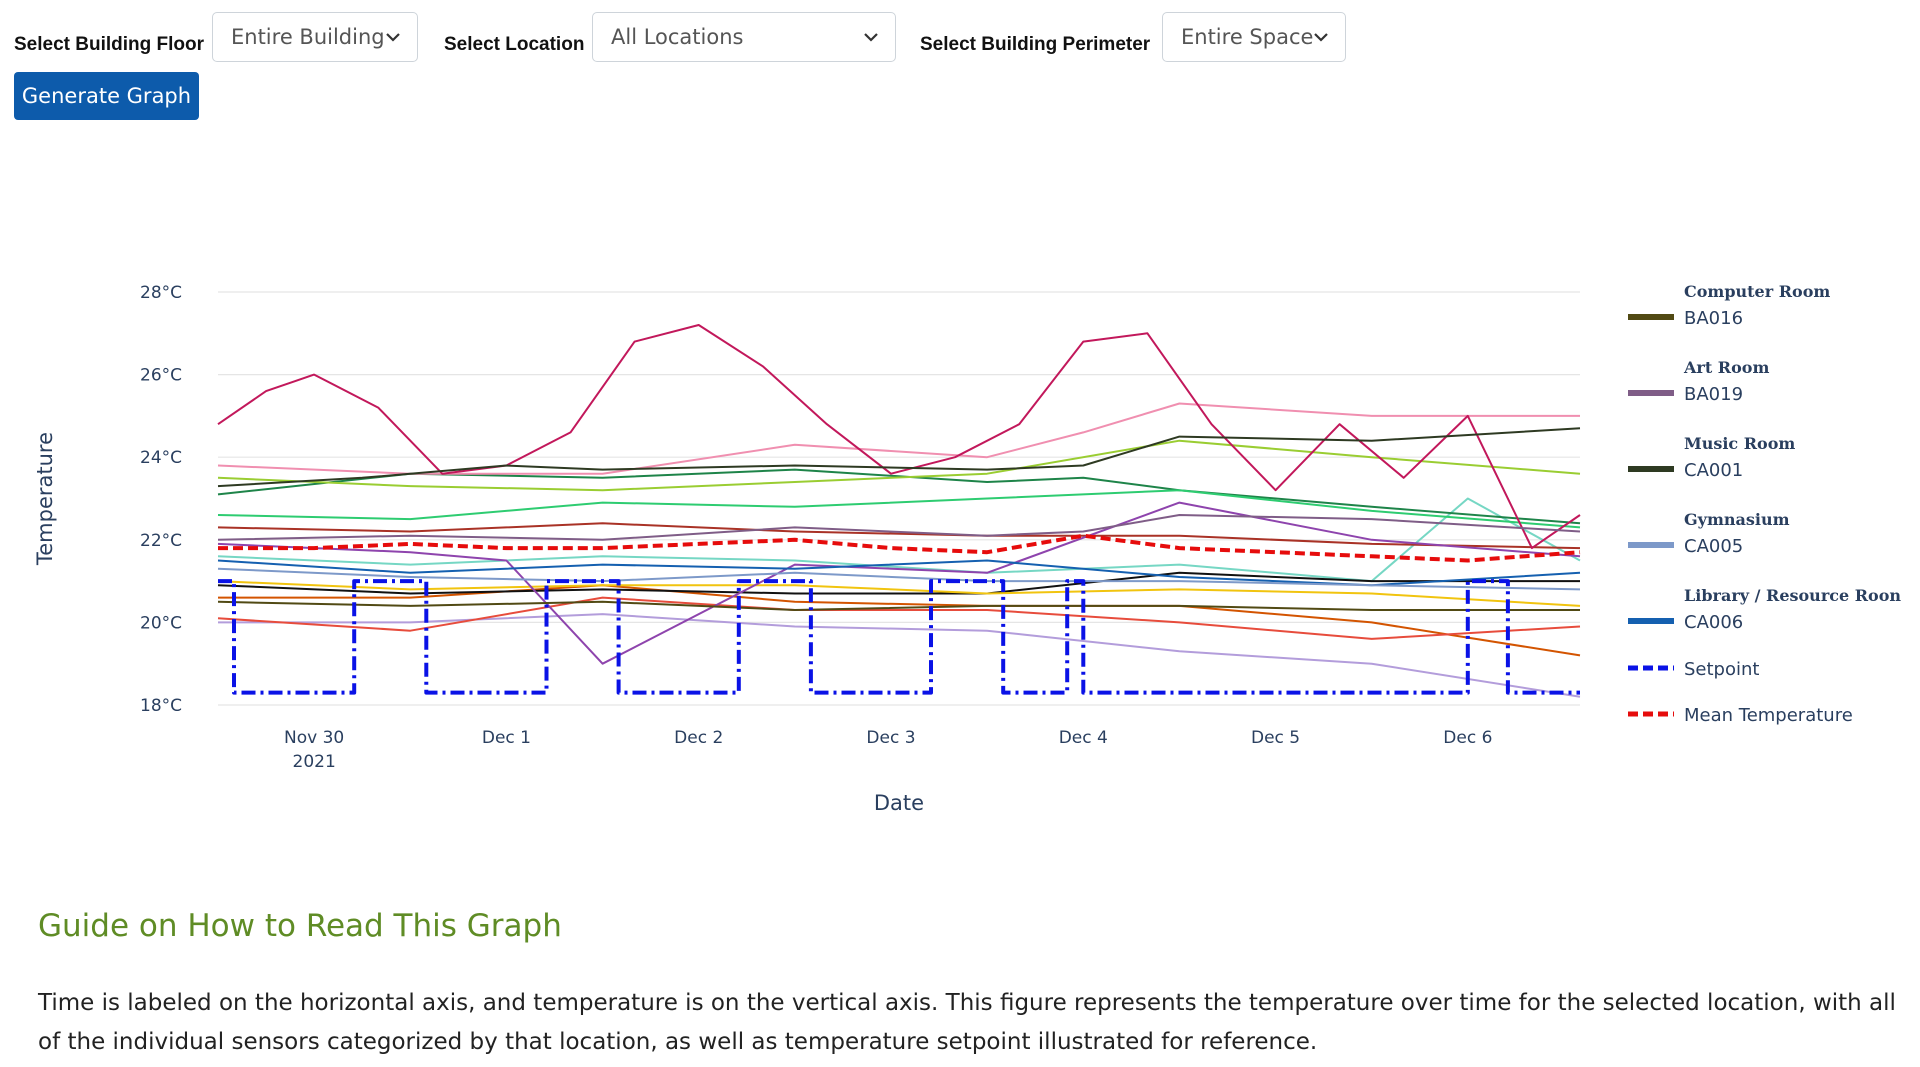 This screenshot has height=1067, width=1920. Describe the element at coordinates (161, 499) in the screenshot. I see `y-axis-ticks: 18°C 20°C 22°C 24°C 26°C 28°C` at that location.